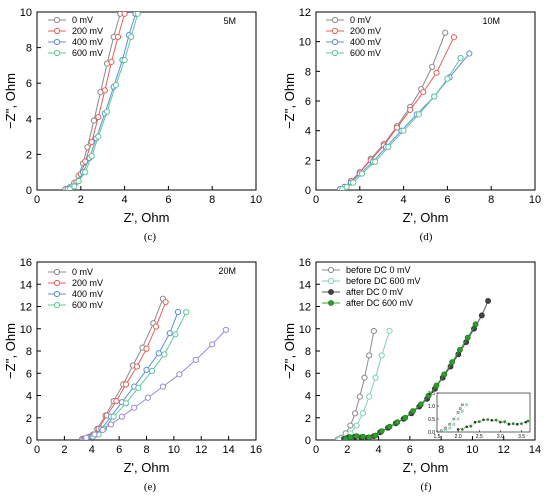 The width and height of the screenshot is (550, 499). Describe the element at coordinates (404, 200) in the screenshot. I see `x-tick-label: 4` at that location.